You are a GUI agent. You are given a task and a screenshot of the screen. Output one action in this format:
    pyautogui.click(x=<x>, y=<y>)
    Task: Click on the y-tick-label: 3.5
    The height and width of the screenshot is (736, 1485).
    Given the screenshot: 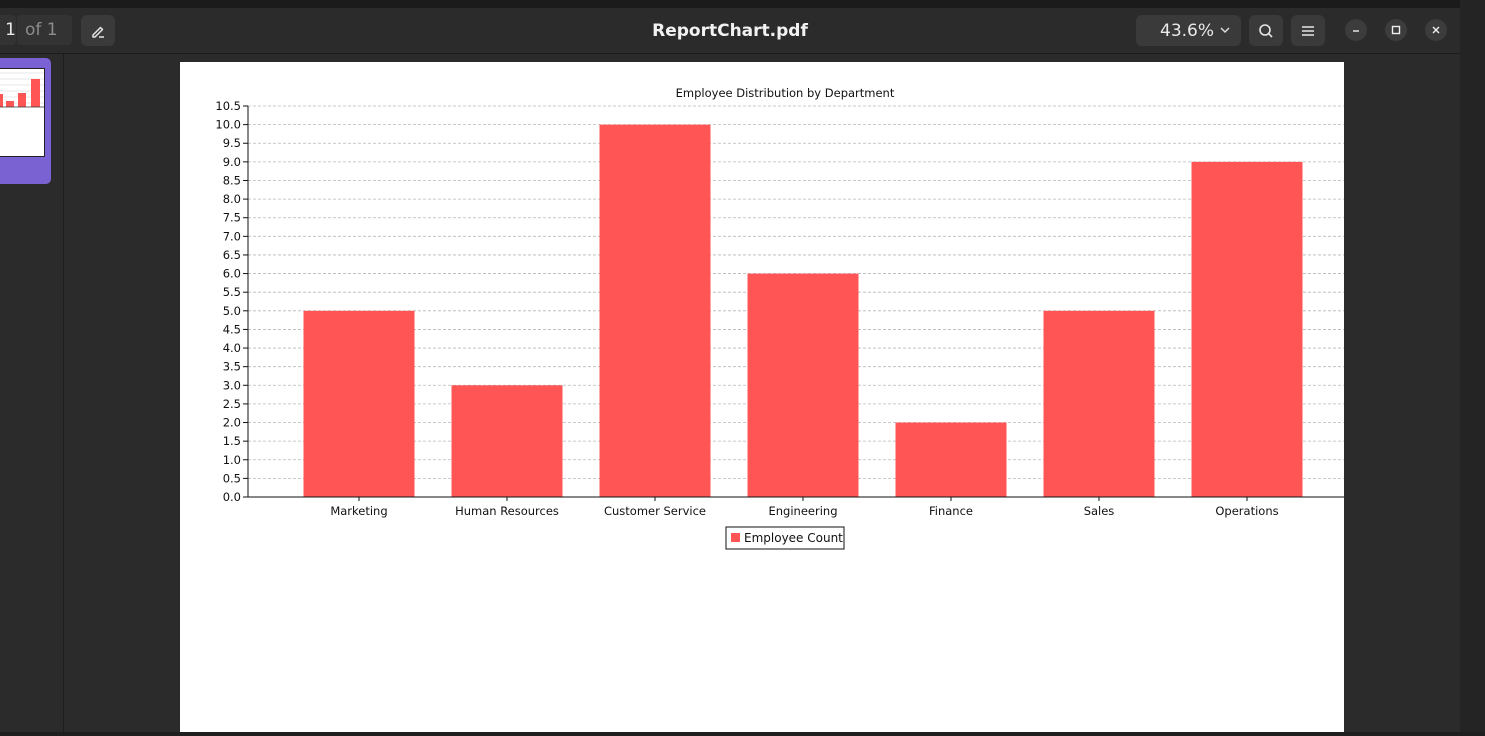 What is the action you would take?
    pyautogui.click(x=232, y=367)
    